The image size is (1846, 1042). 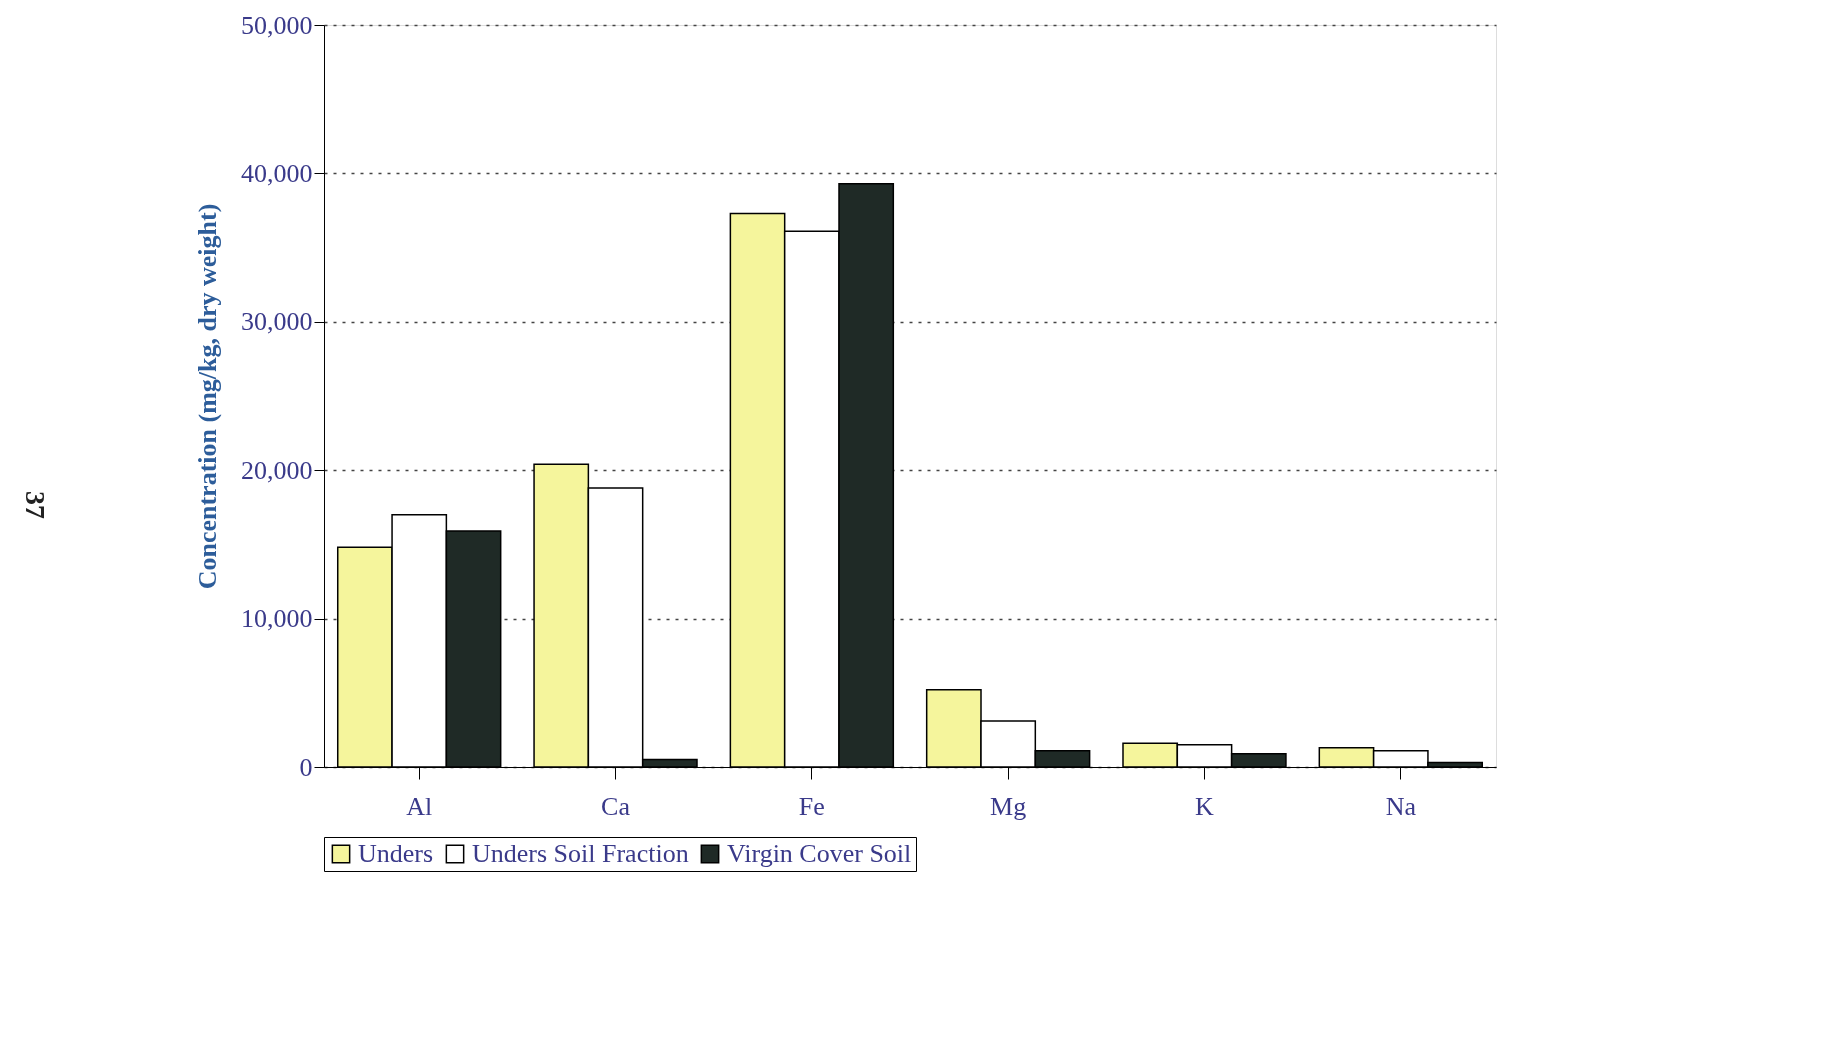 I want to click on y-axis-title: Concentration (mg/kg, dry weight), so click(x=207, y=396).